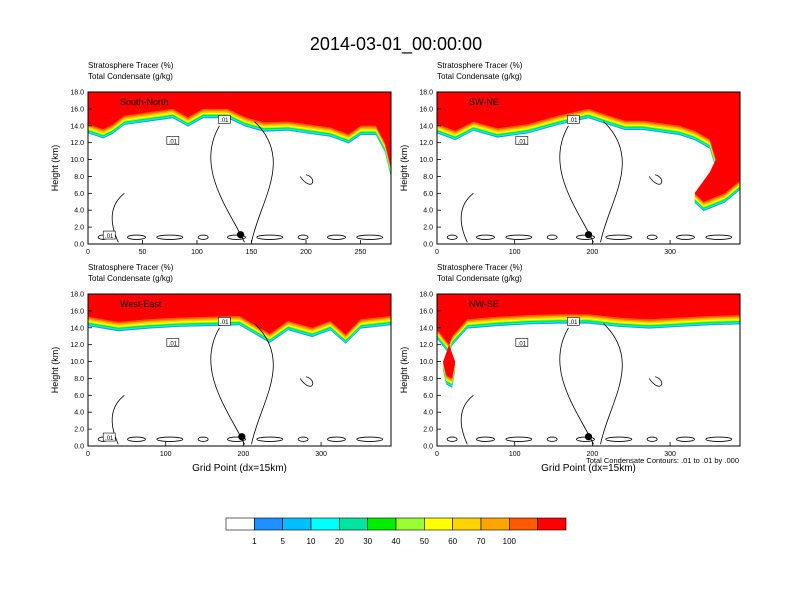  What do you see at coordinates (670, 454) in the screenshot?
I see `x-tick-label: 300` at bounding box center [670, 454].